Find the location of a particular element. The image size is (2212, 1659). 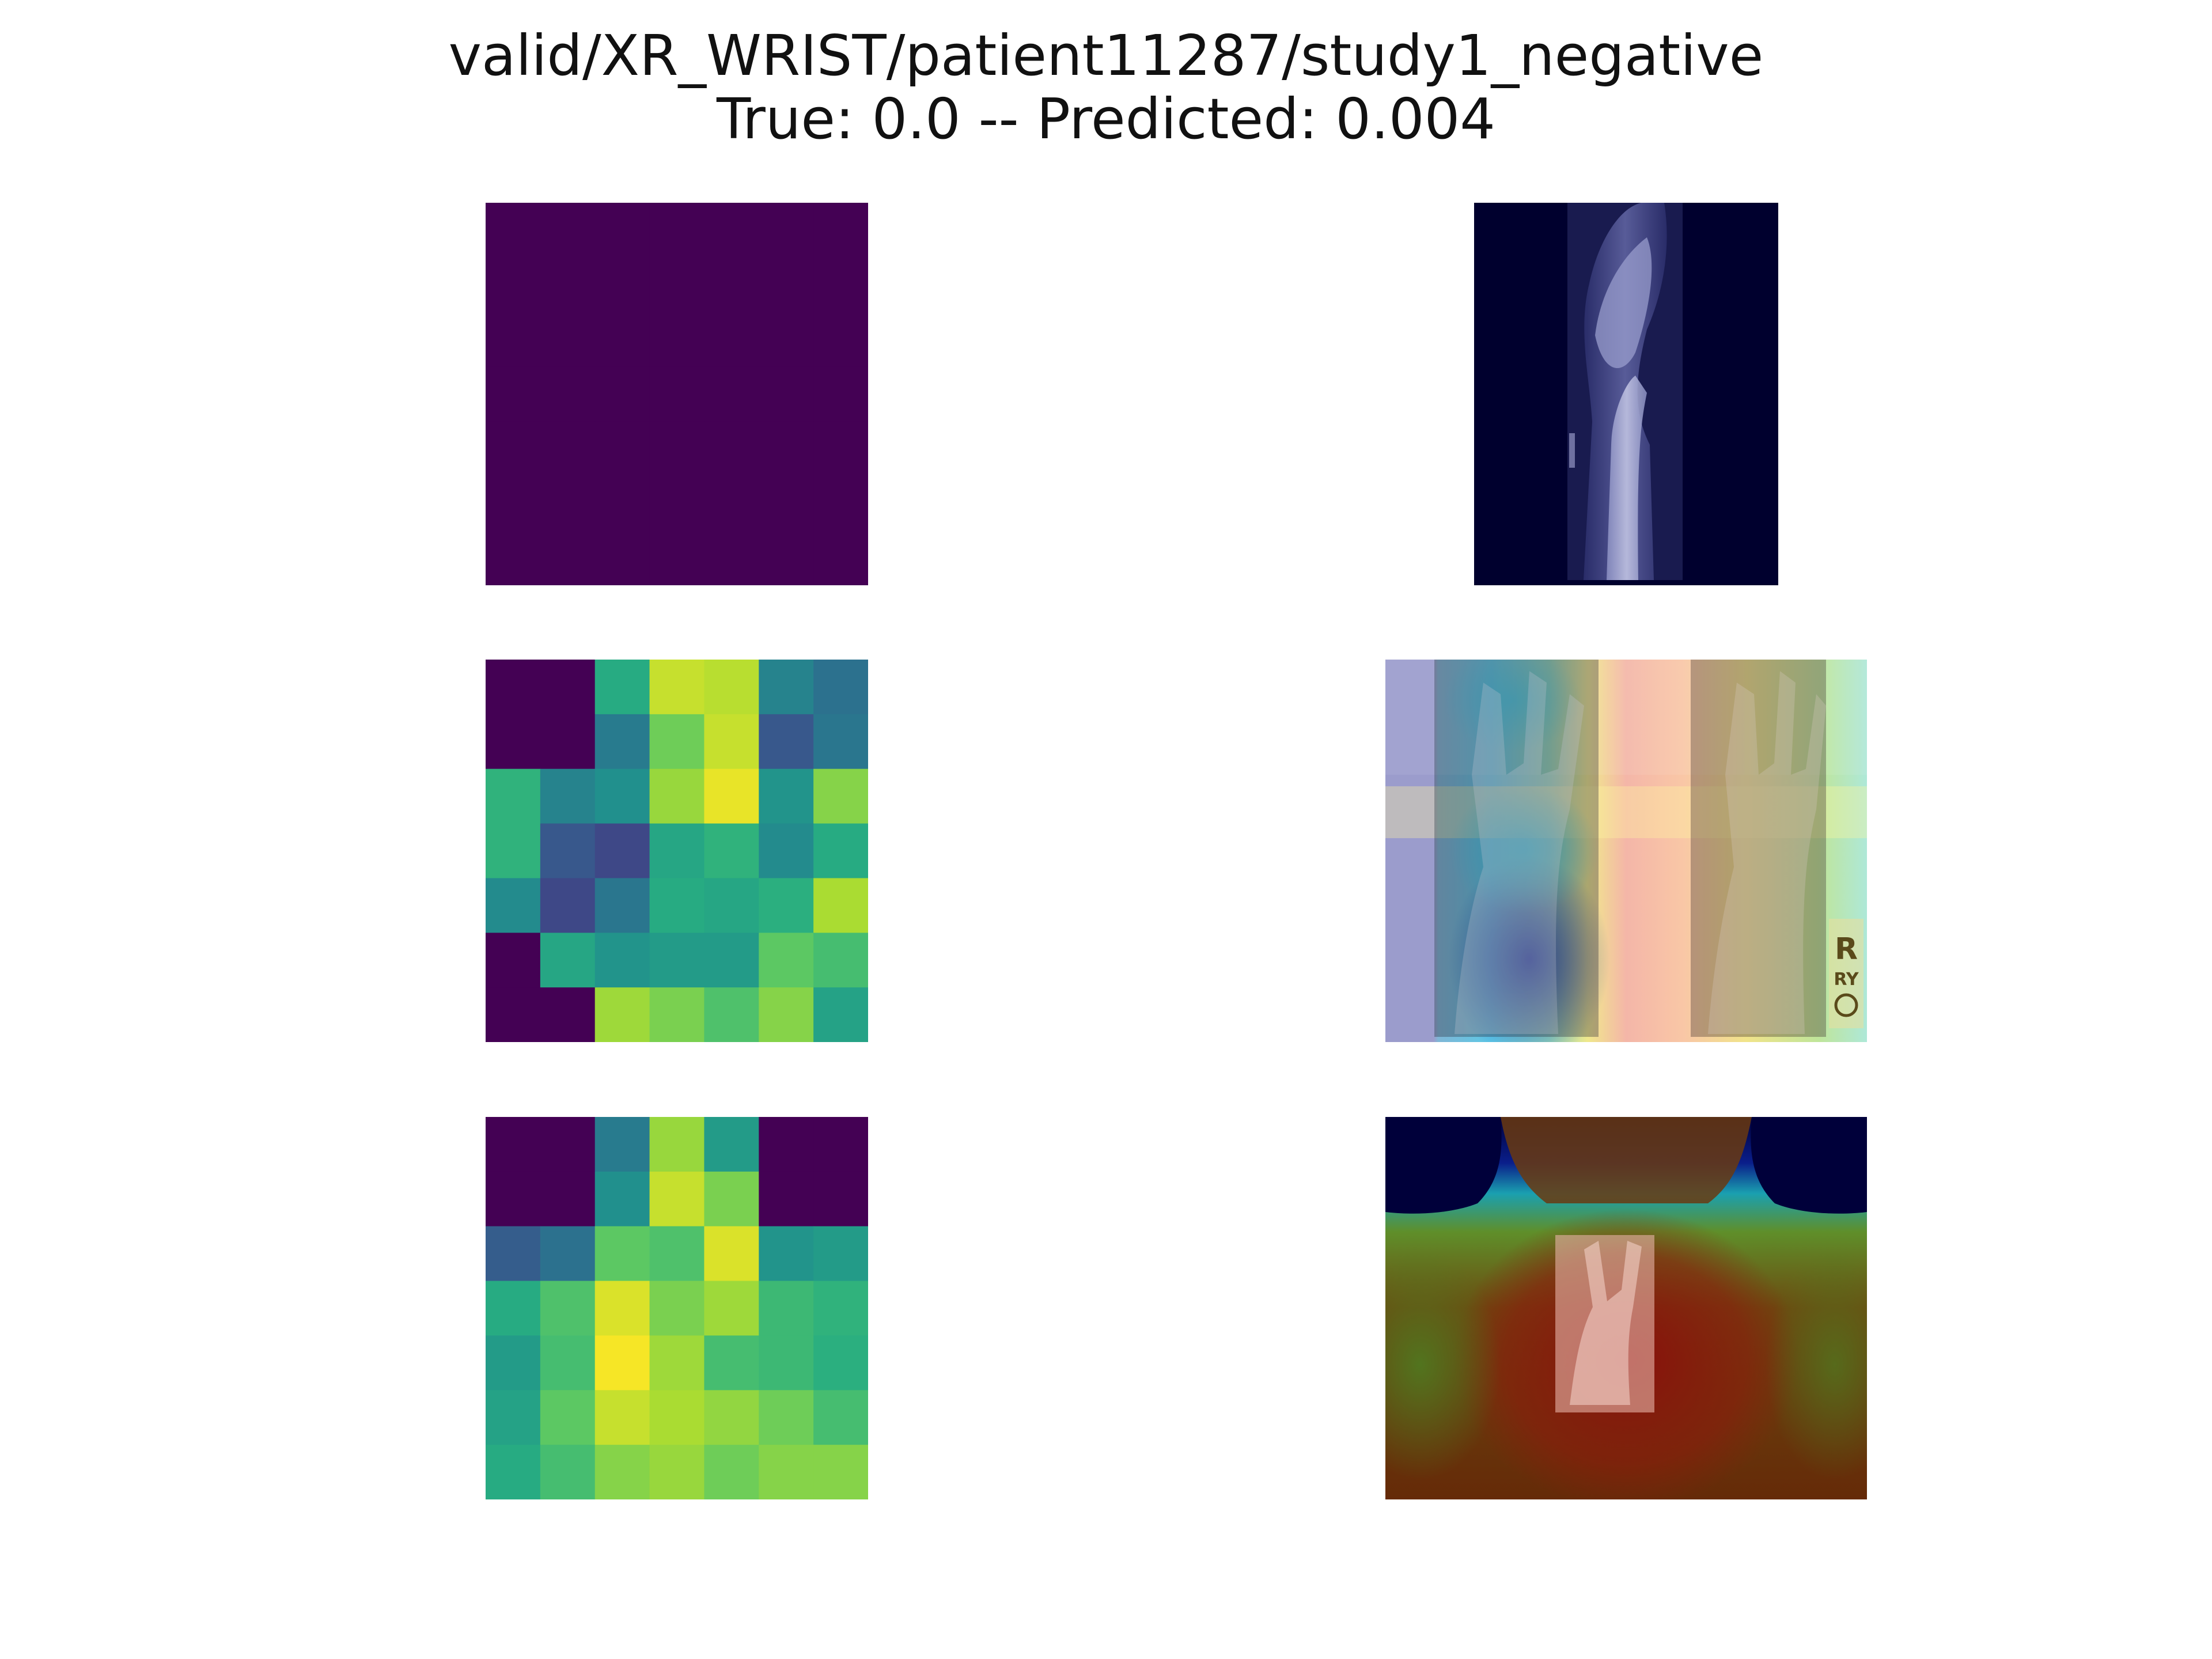

heatmap-2-cell-r1-c5 is located at coordinates (786, 742).